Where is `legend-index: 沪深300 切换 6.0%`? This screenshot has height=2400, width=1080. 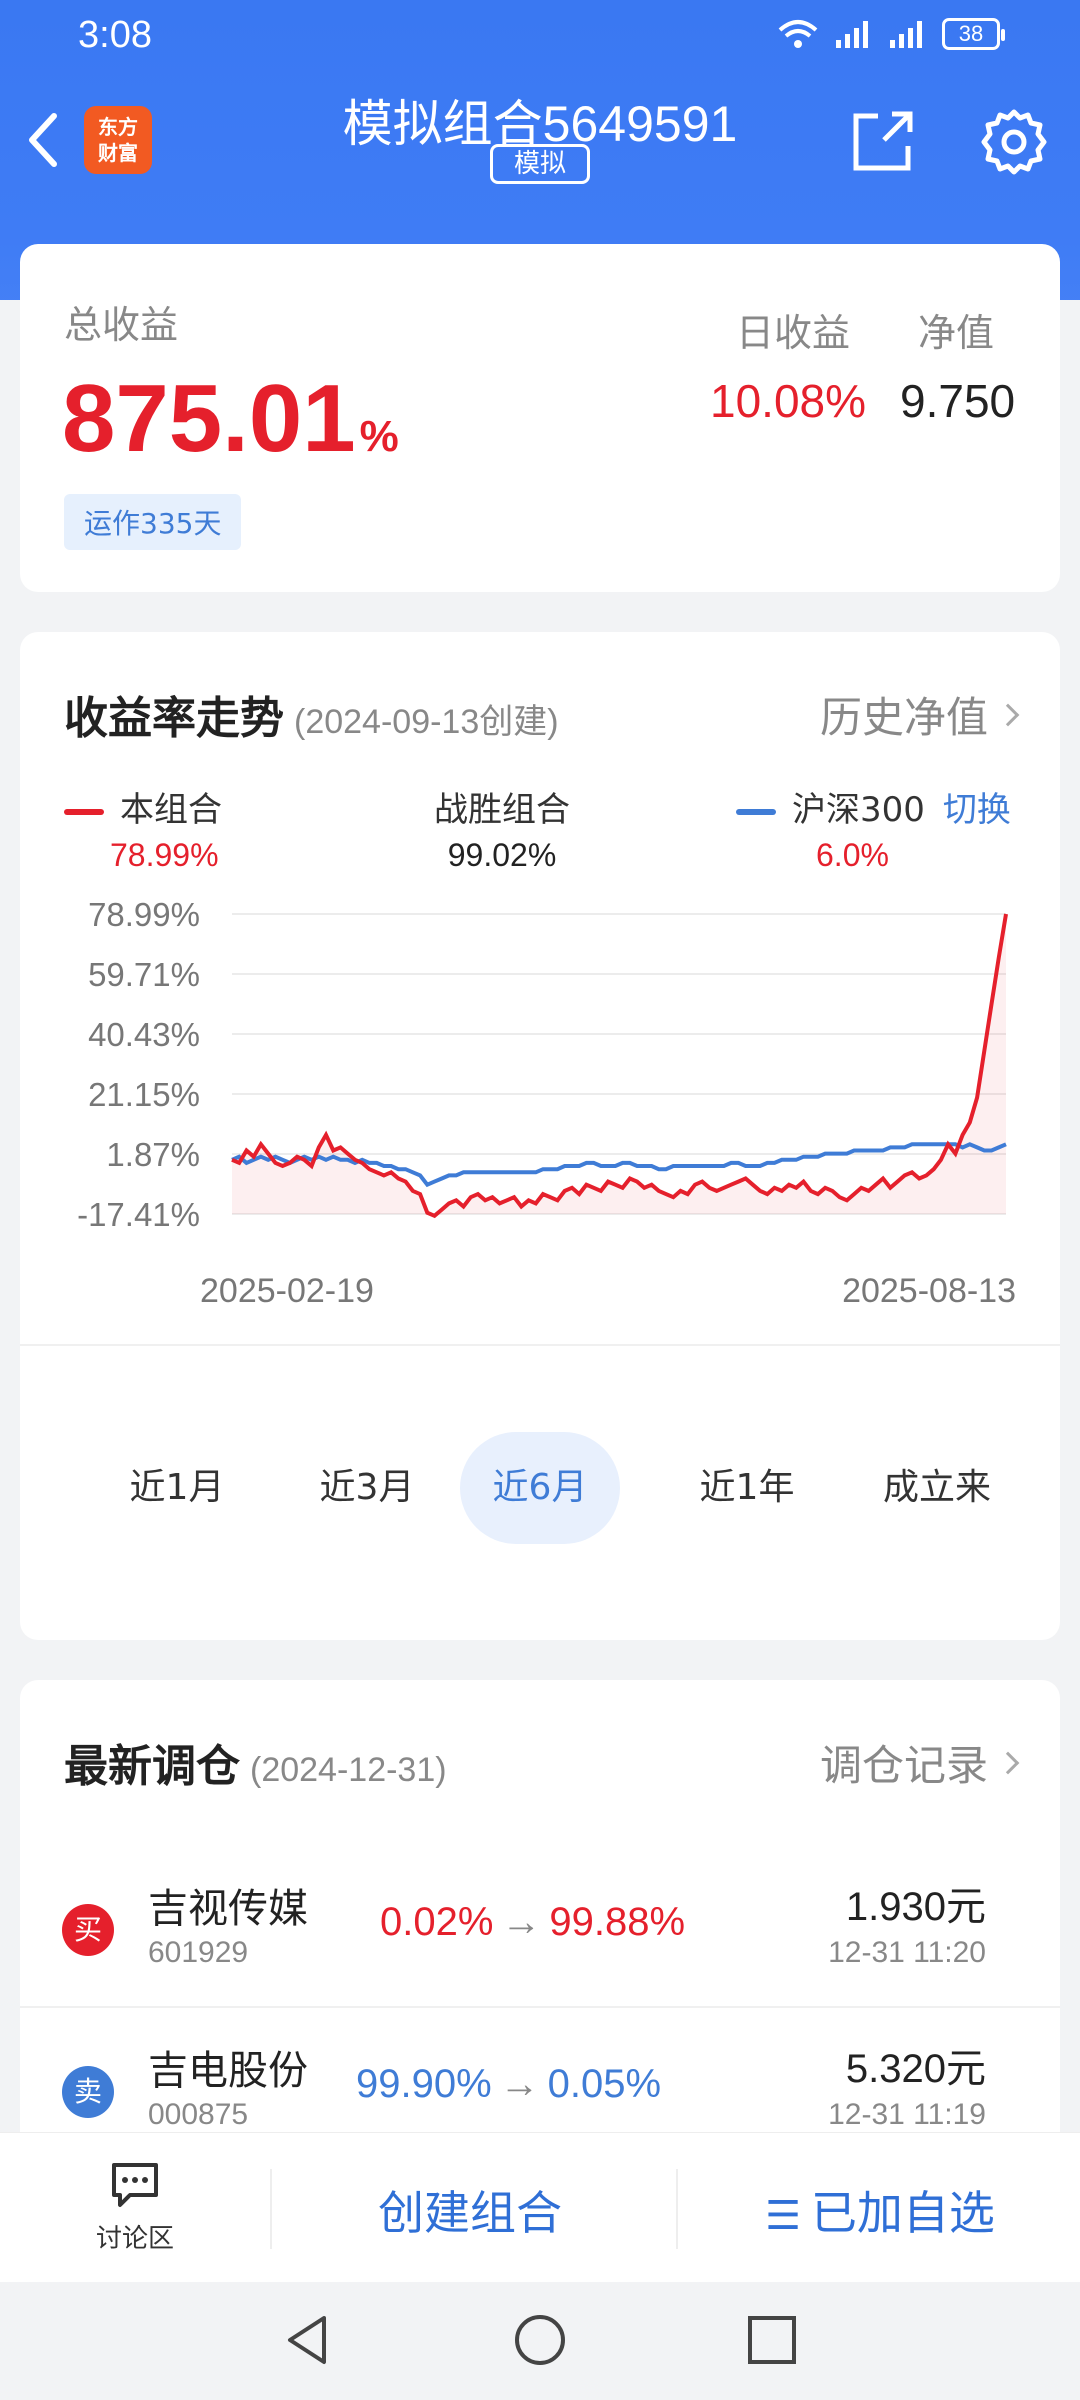 legend-index: 沪深300 切换 6.0% is located at coordinates (873, 828).